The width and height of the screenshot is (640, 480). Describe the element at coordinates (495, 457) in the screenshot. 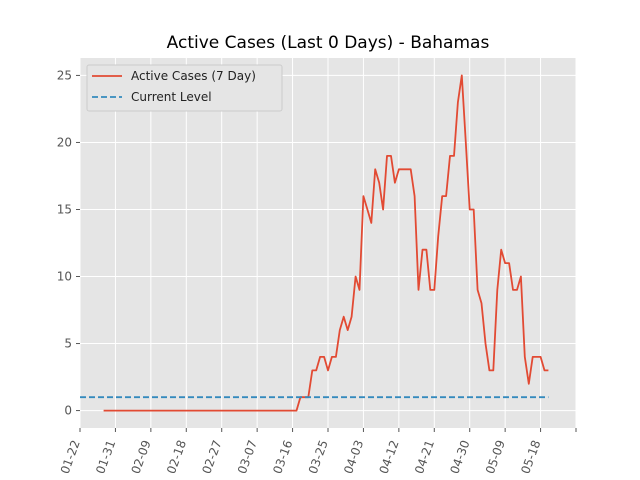

I see `x-tick-label: 05-09` at that location.